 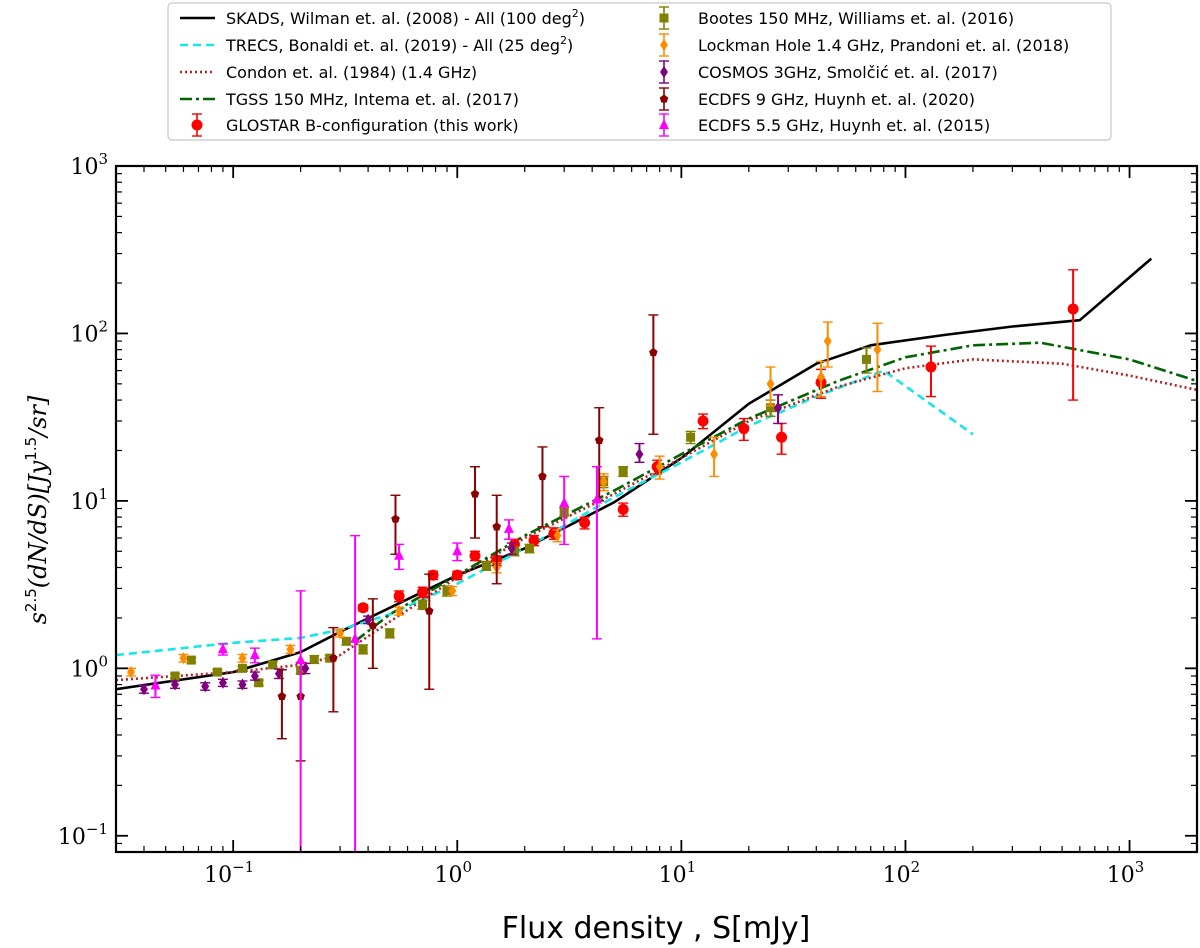 I want to click on y-tick-label: 10², so click(x=89, y=332).